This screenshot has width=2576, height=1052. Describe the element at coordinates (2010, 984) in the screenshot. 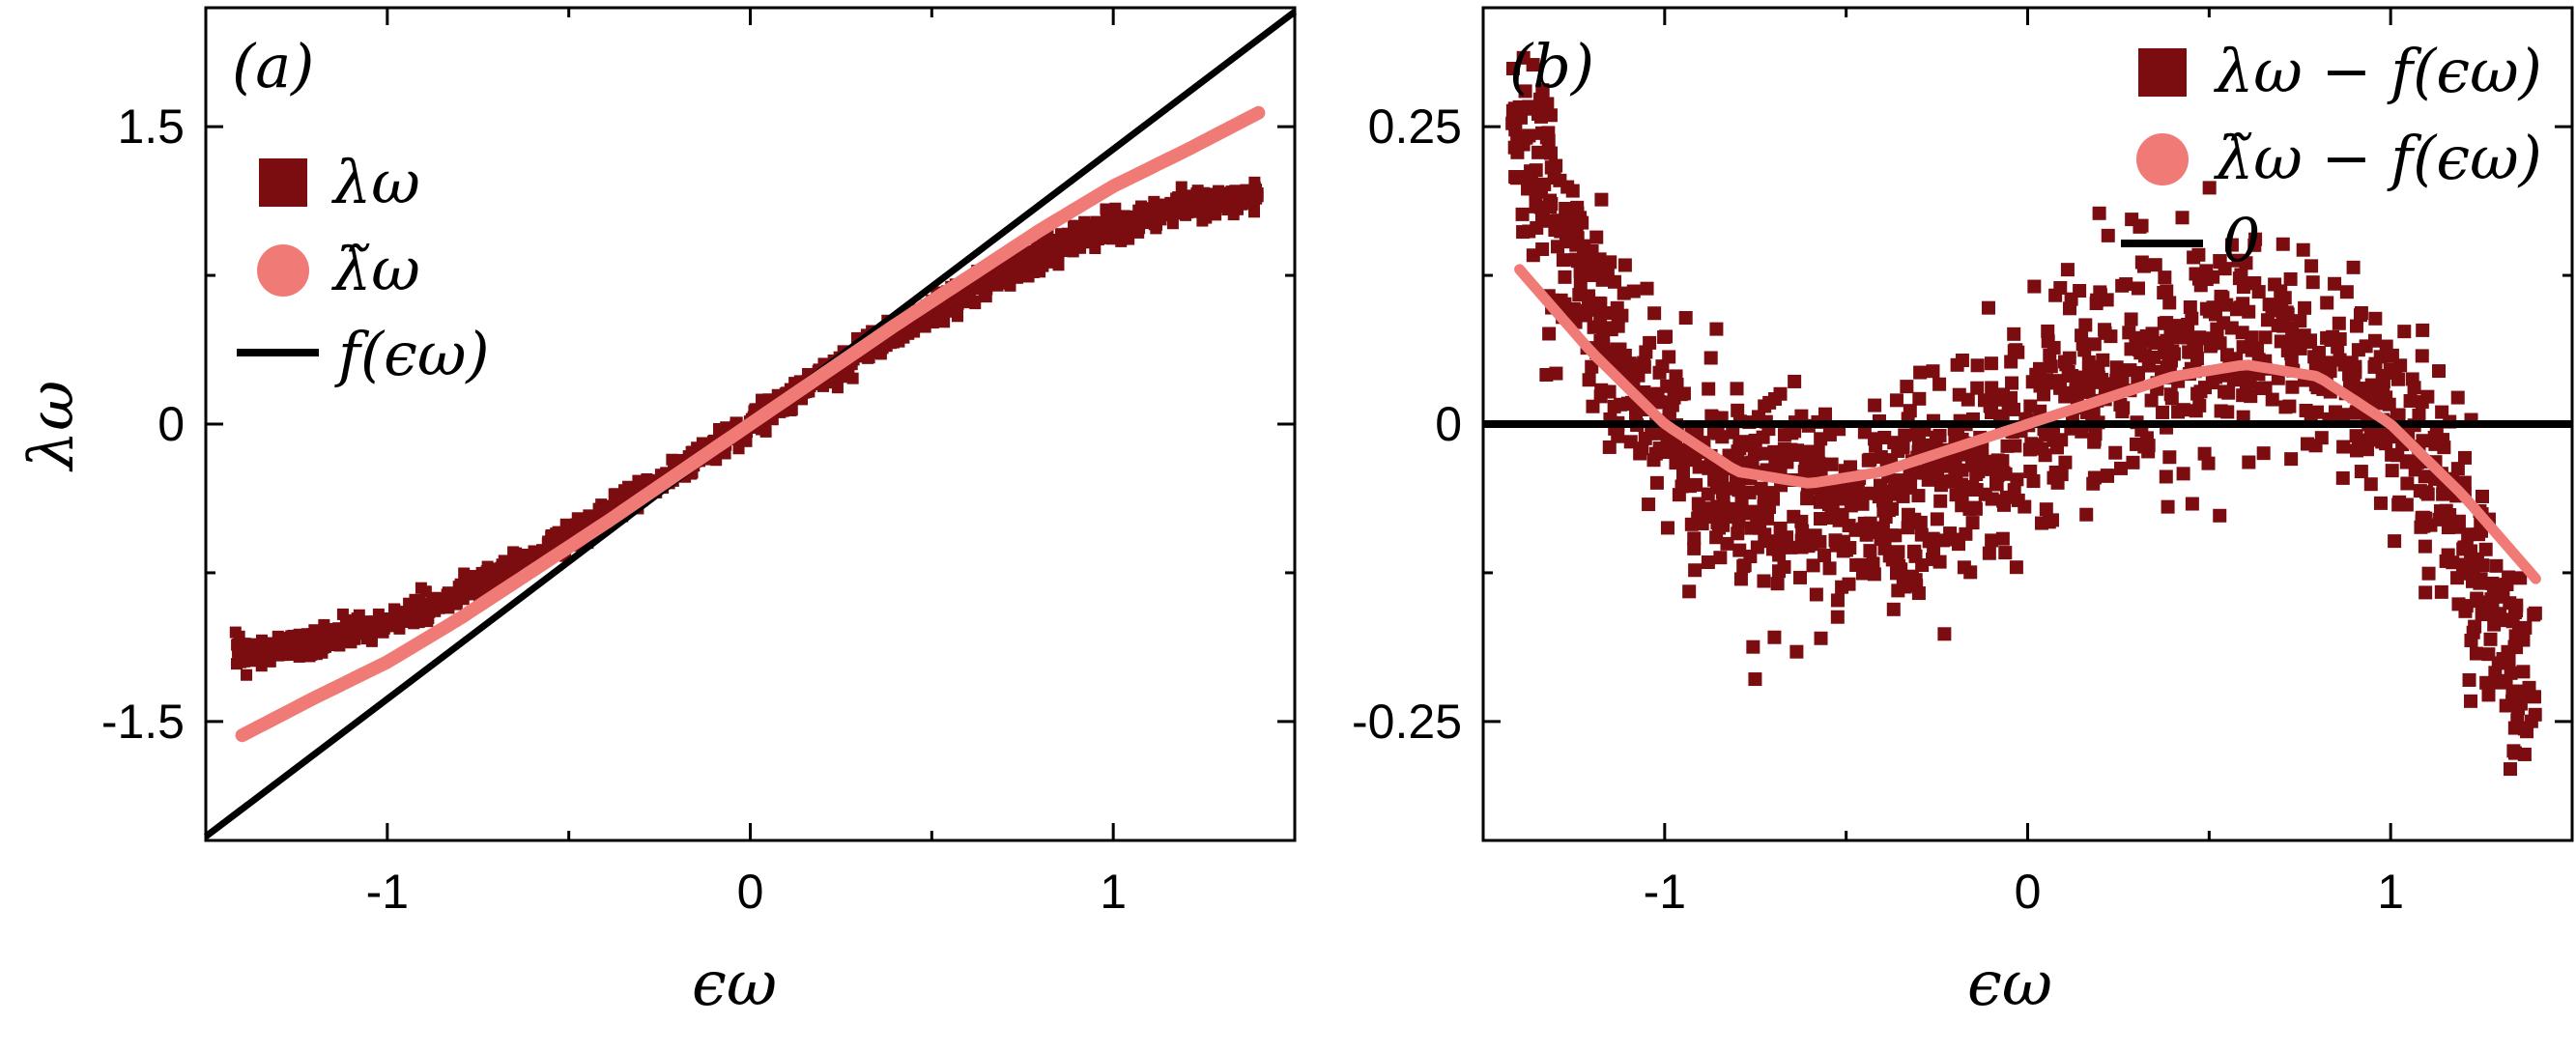

I see `panel-b-x-axis-label: ϵω` at that location.